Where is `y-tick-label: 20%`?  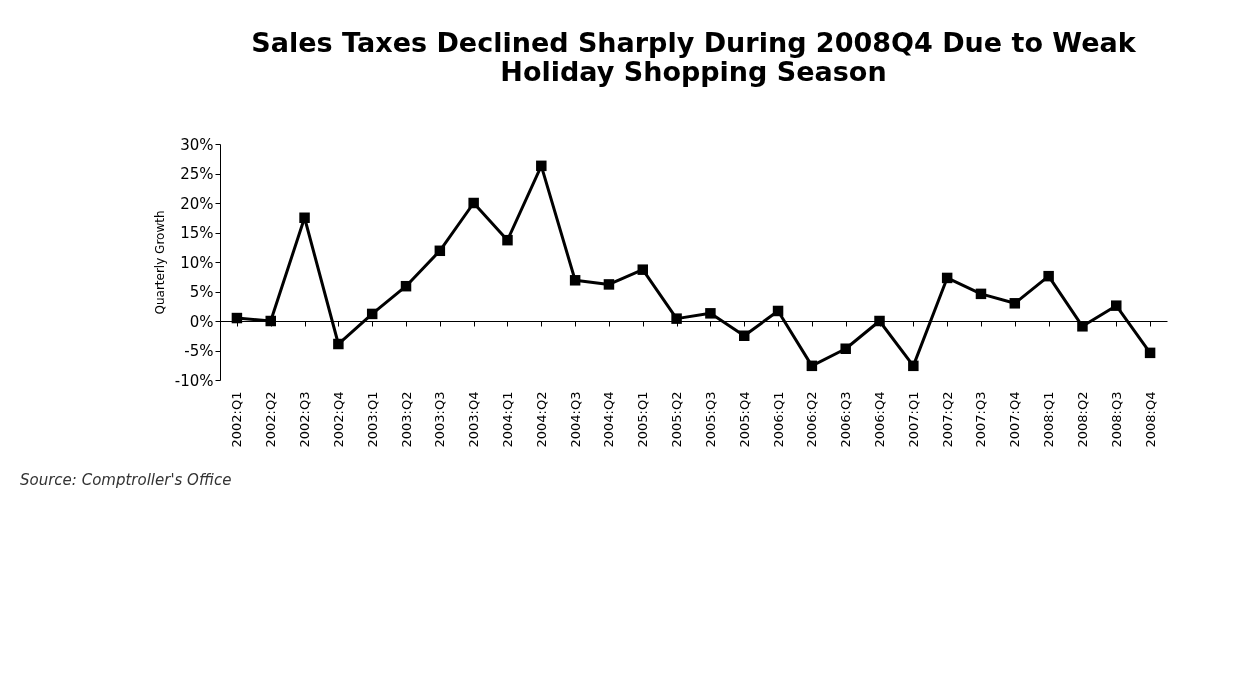
y-tick-label: 20% is located at coordinates (197, 203).